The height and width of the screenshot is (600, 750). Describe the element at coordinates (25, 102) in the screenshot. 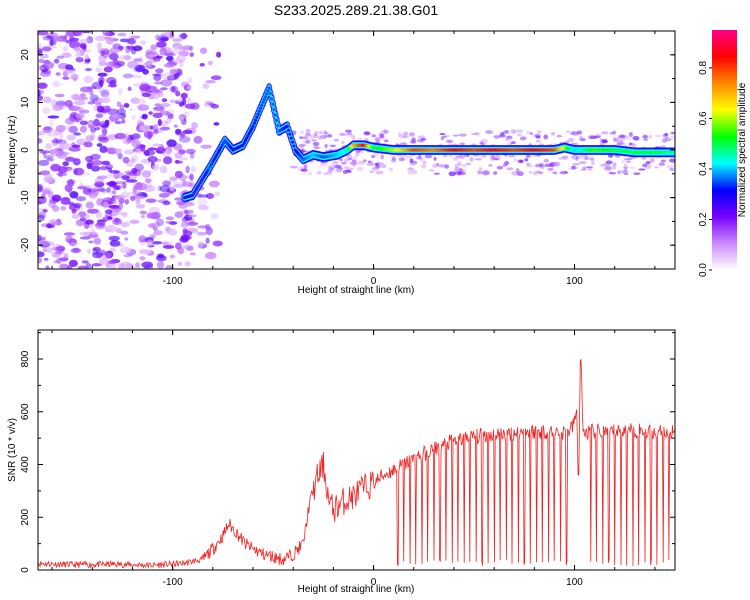

I see `y-tick-label: 10` at that location.